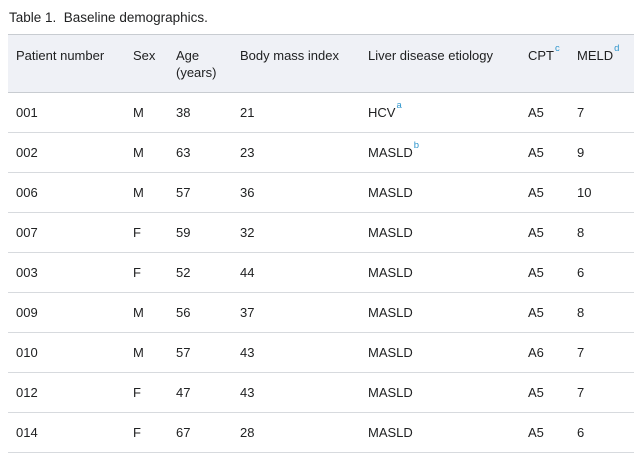 This screenshot has width=642, height=462. I want to click on cell-patient-number: 001, so click(66, 112).